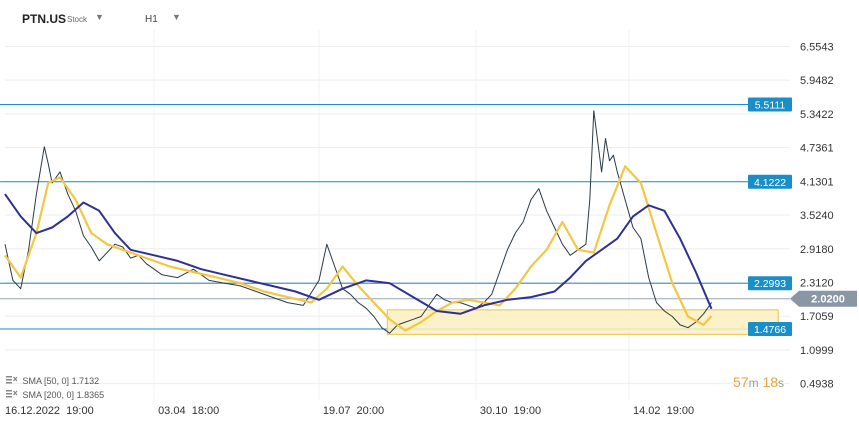 The height and width of the screenshot is (427, 859). What do you see at coordinates (817, 81) in the screenshot?
I see `y-tick-label: 5.9482` at bounding box center [817, 81].